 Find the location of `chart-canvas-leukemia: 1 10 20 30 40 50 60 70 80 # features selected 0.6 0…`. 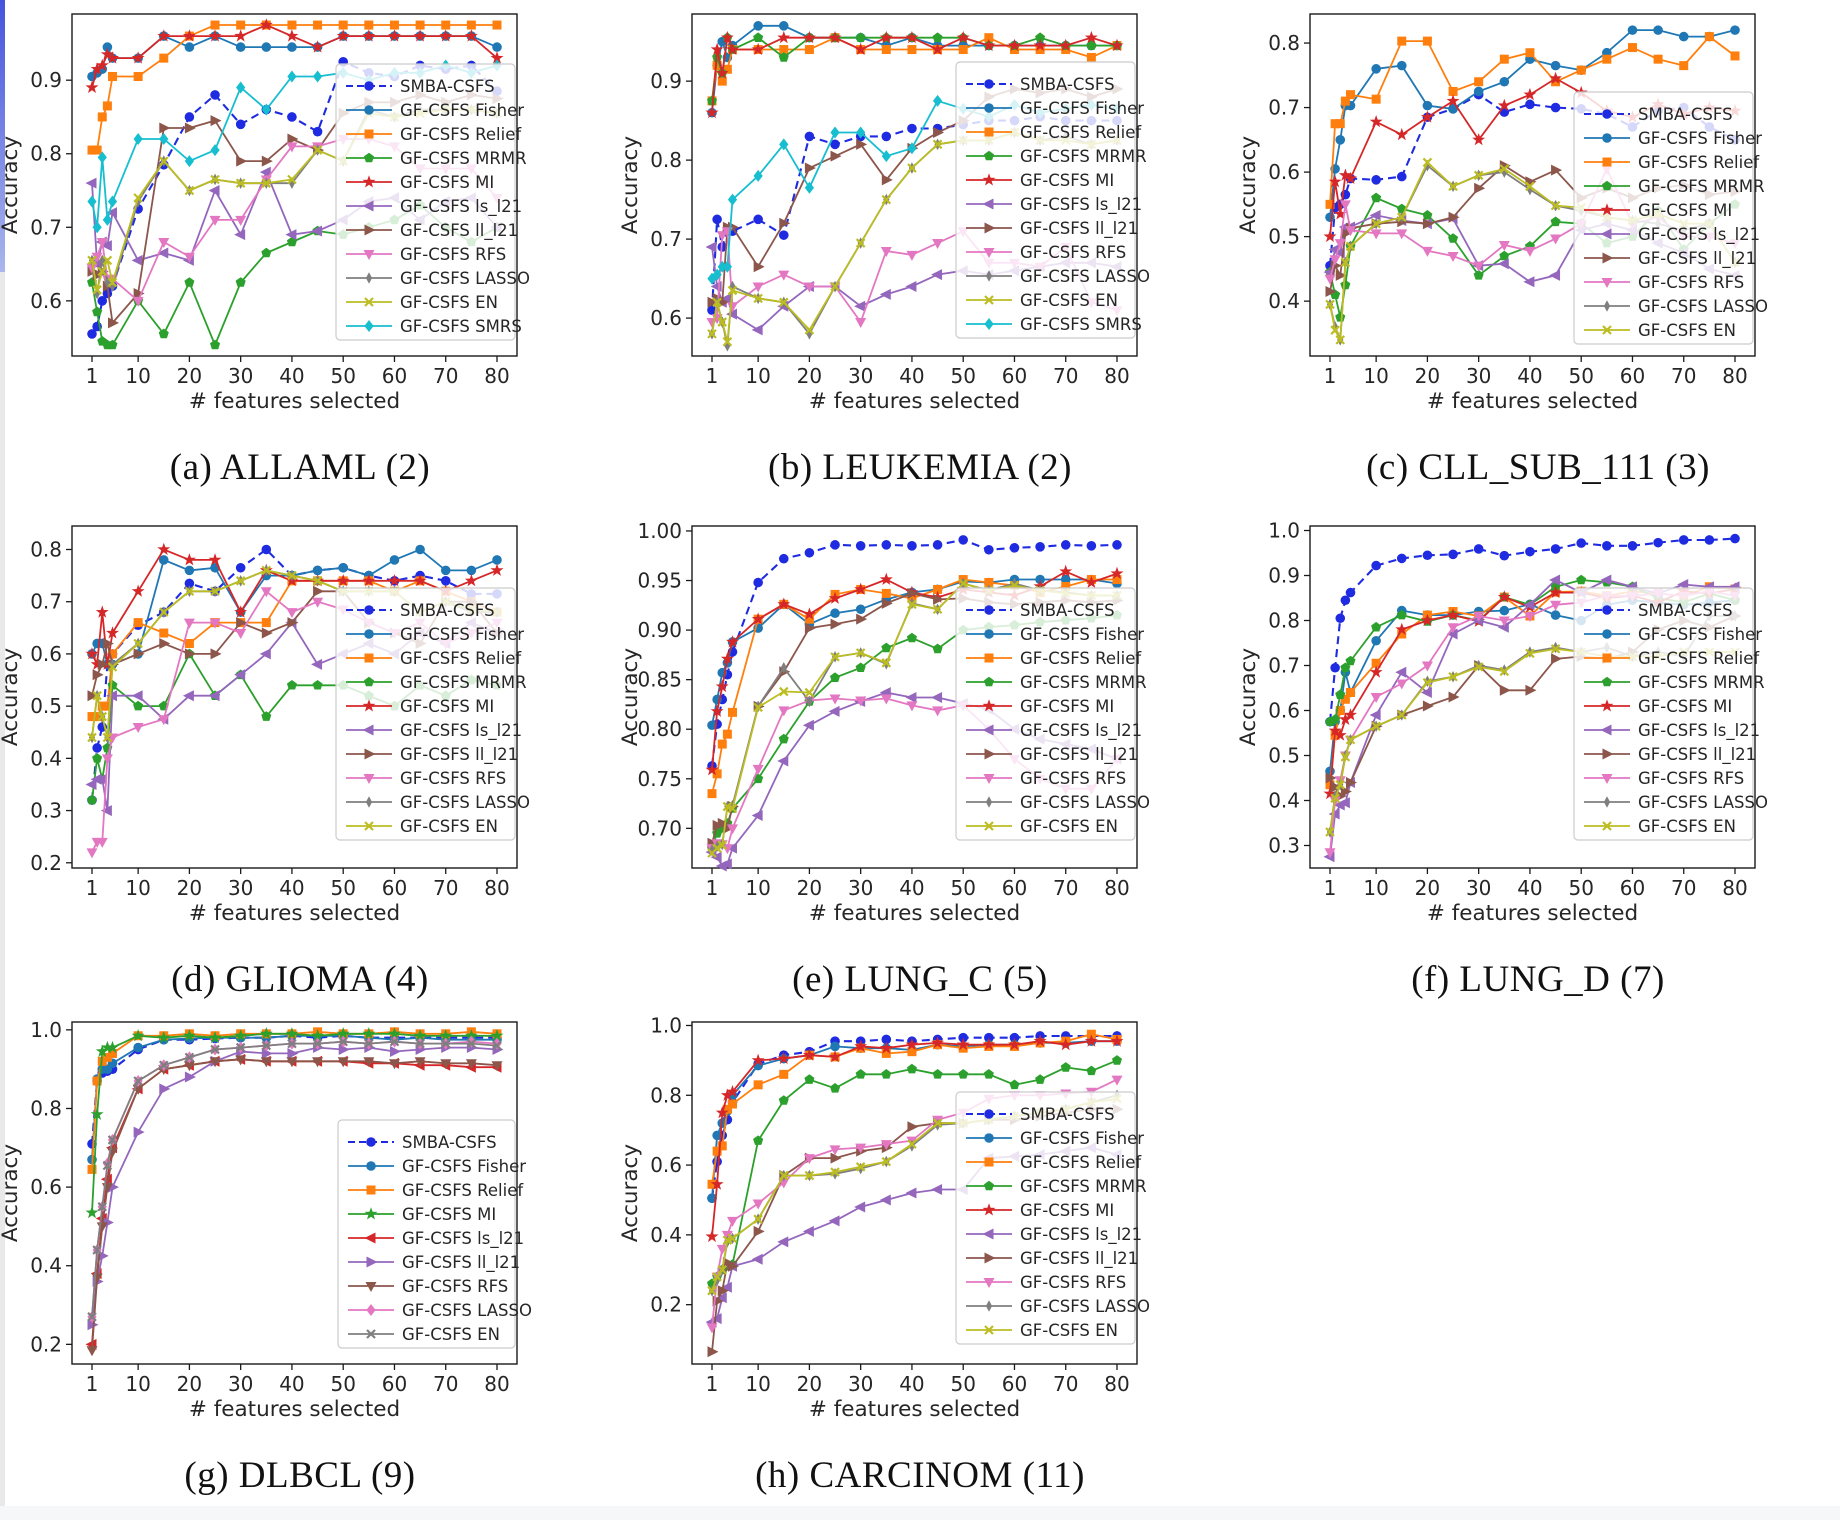

chart-canvas-leukemia: 1 10 20 30 40 50 60 70 80 # features selected 0.6 0… is located at coordinates (919, 215).